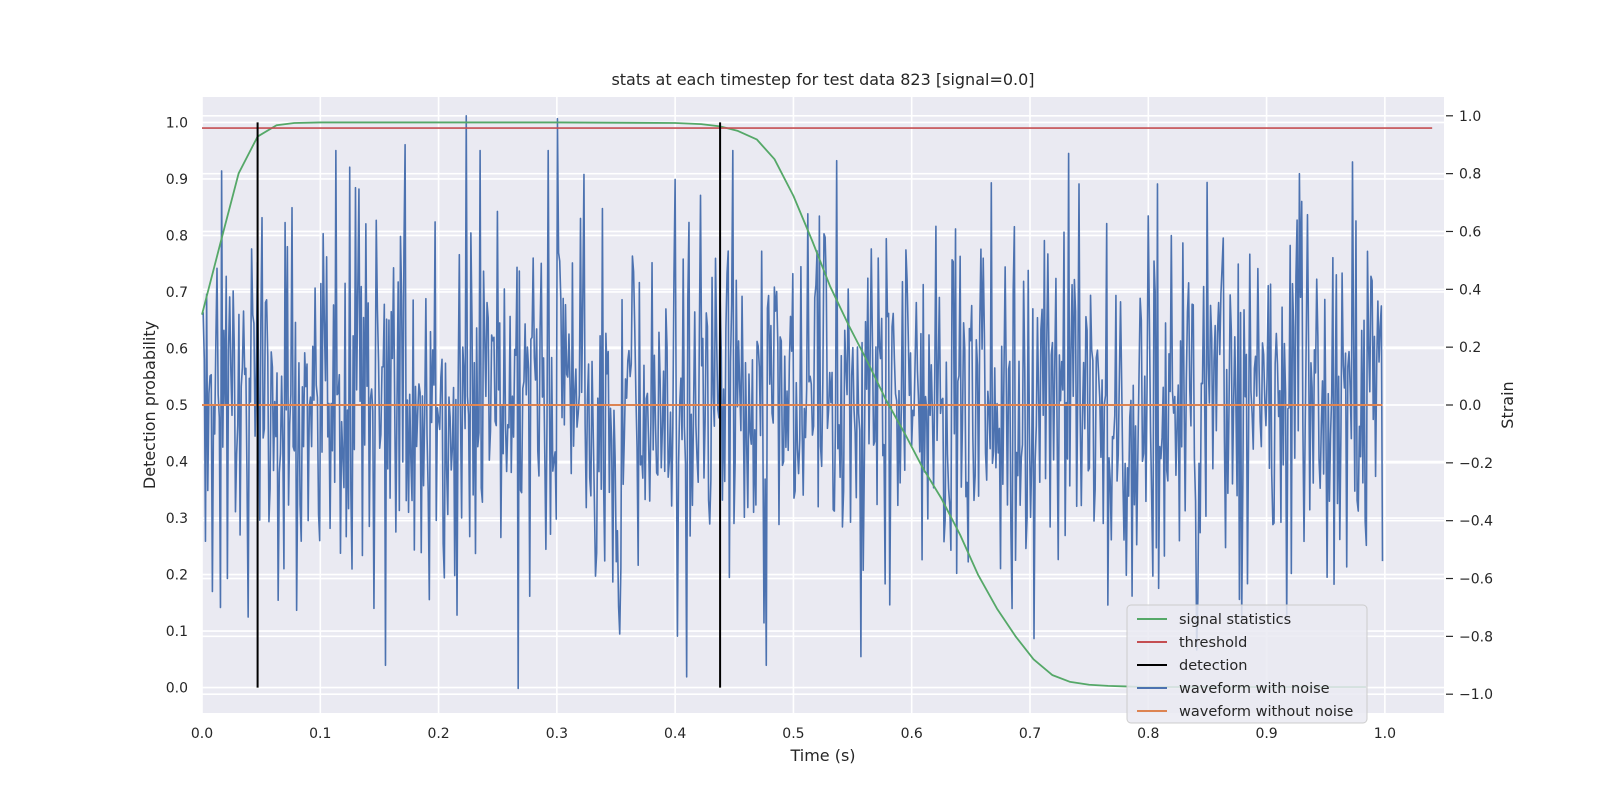  What do you see at coordinates (177, 293) in the screenshot?
I see `y-tick-label: 0.7` at bounding box center [177, 293].